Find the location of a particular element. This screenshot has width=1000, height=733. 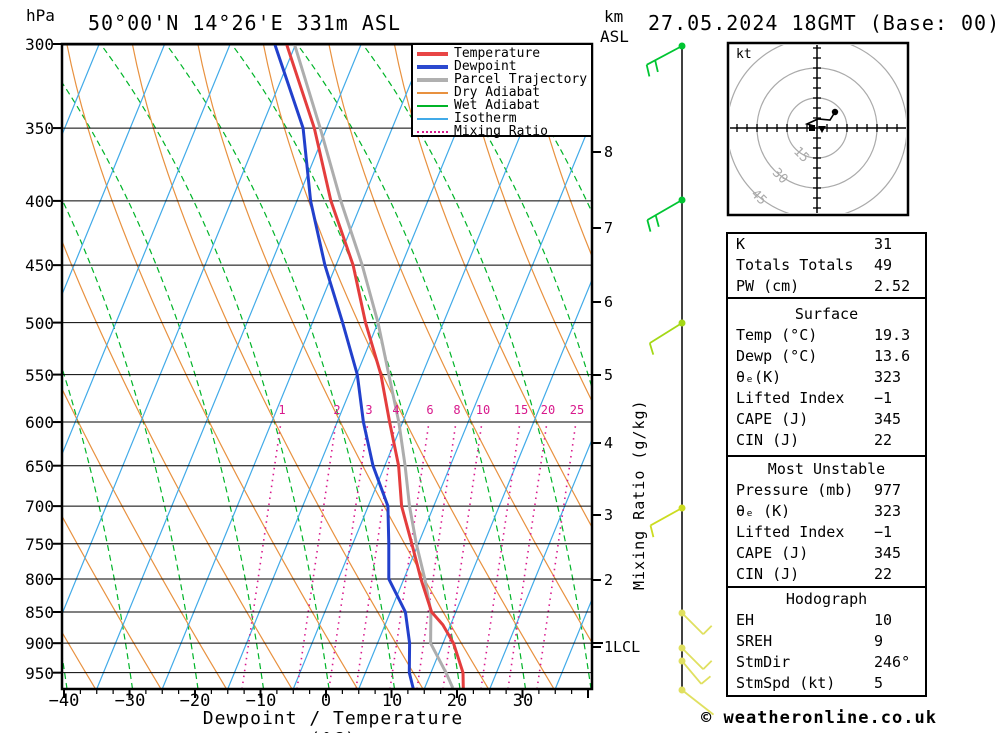

dewpoint-curve is located at coordinates (344, 366).